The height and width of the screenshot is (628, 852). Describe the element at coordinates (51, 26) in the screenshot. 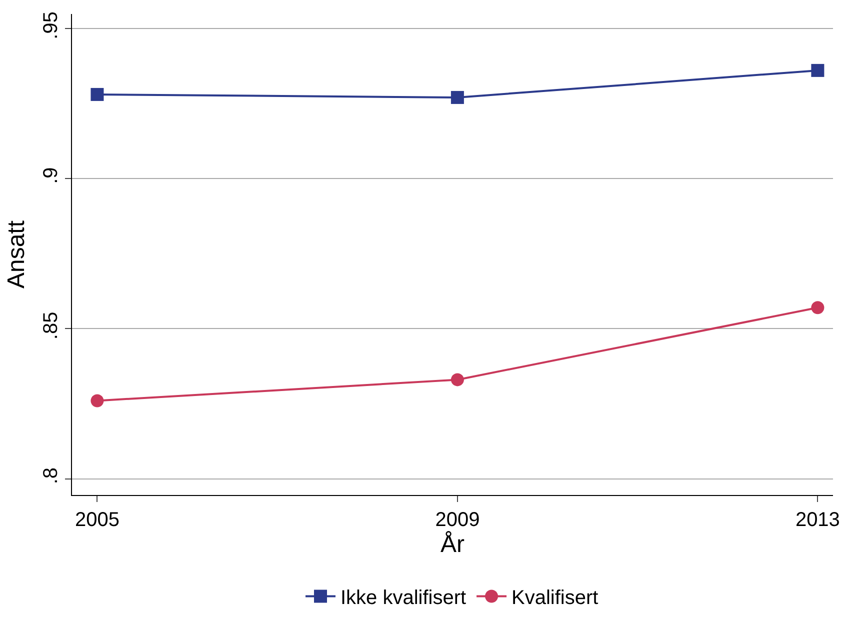

I see `y-tick-label: .95` at that location.